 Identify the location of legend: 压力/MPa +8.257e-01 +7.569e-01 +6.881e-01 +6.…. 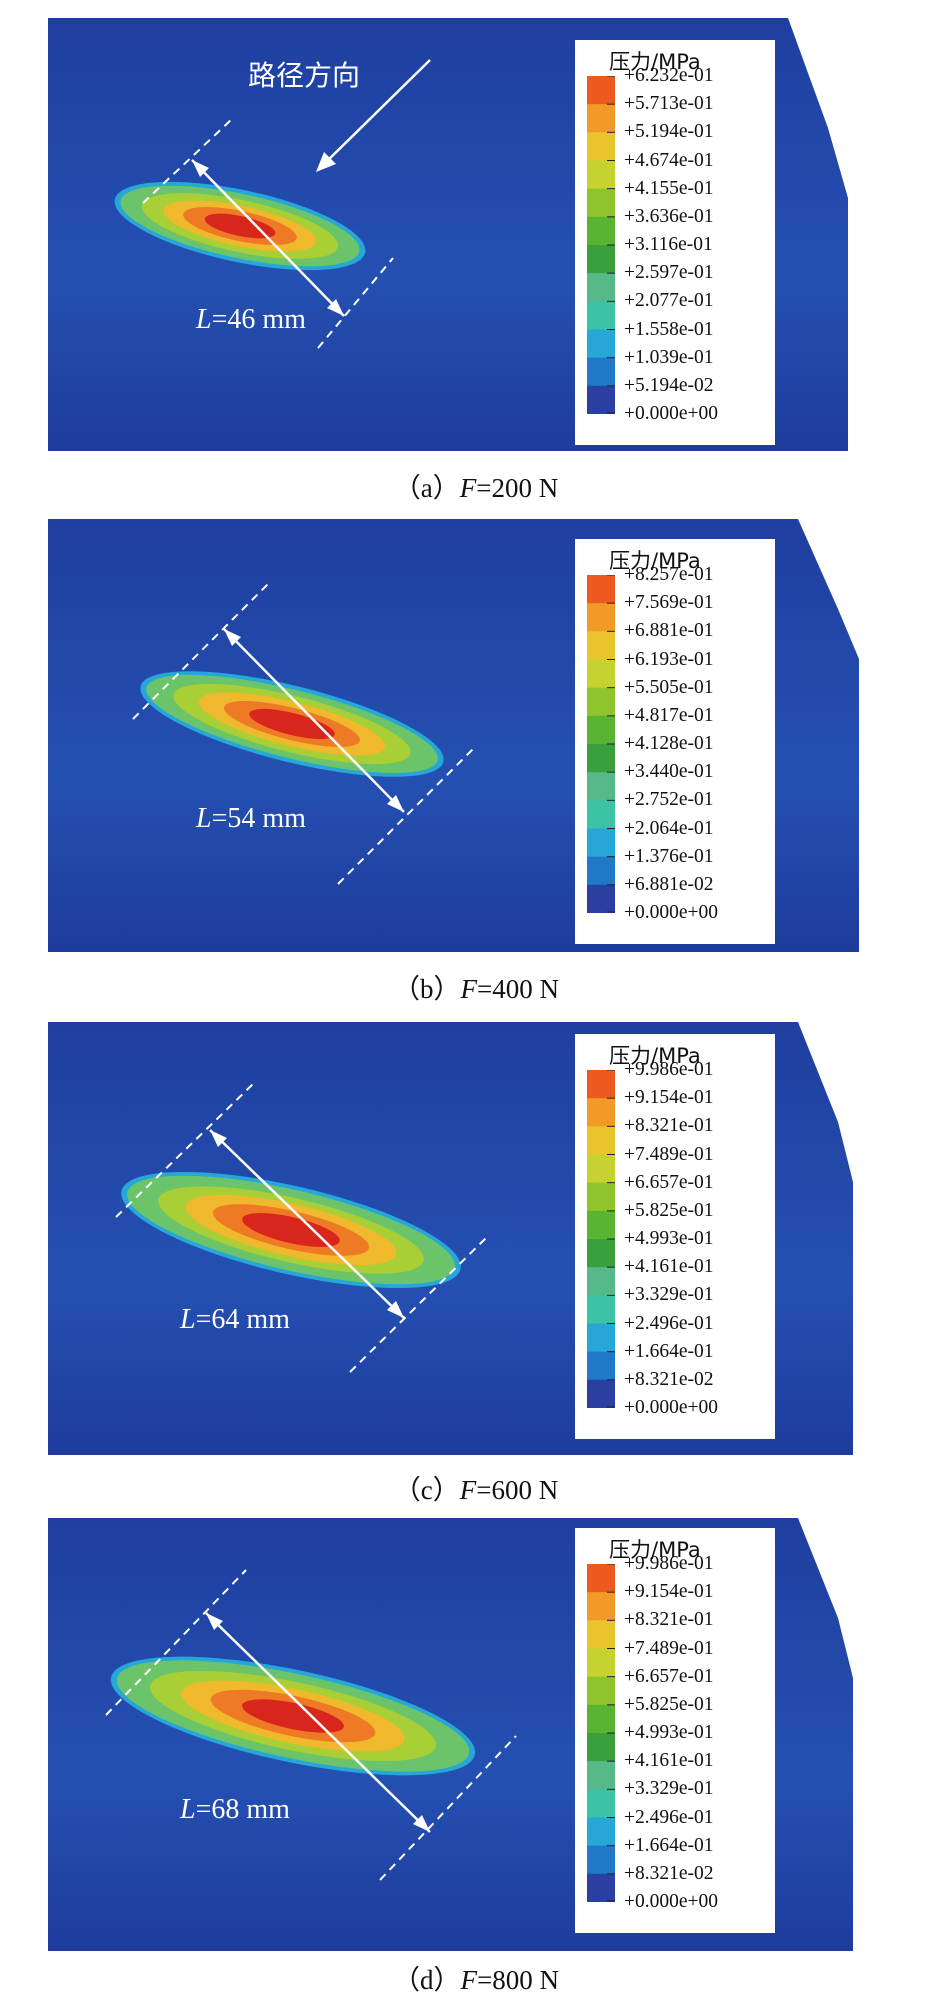
(675, 741).